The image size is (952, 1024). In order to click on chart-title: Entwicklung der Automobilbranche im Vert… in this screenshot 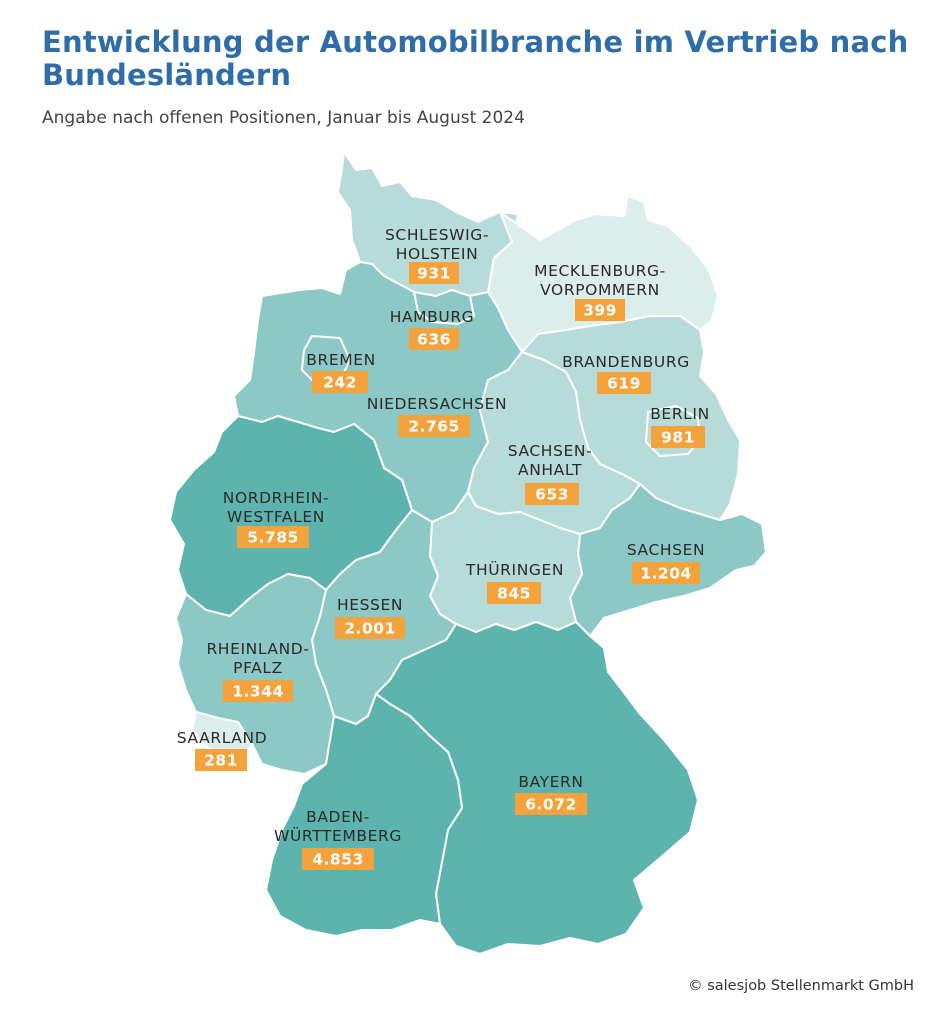, I will do `click(475, 58)`.